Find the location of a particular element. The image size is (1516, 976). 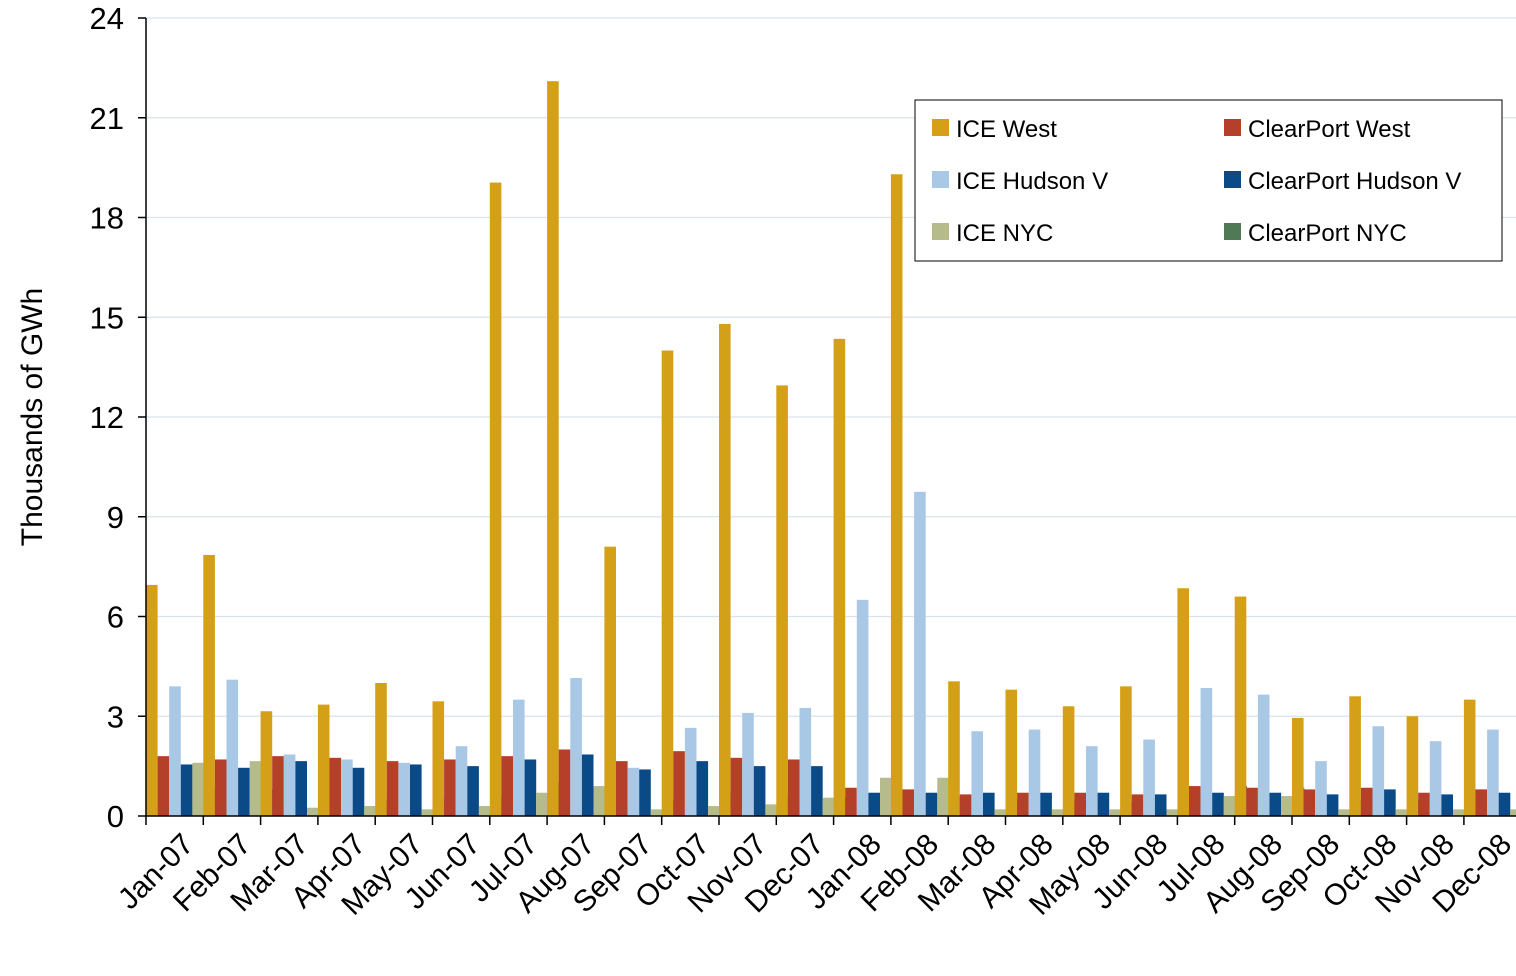

y-tick-label: 18 is located at coordinates (107, 218).